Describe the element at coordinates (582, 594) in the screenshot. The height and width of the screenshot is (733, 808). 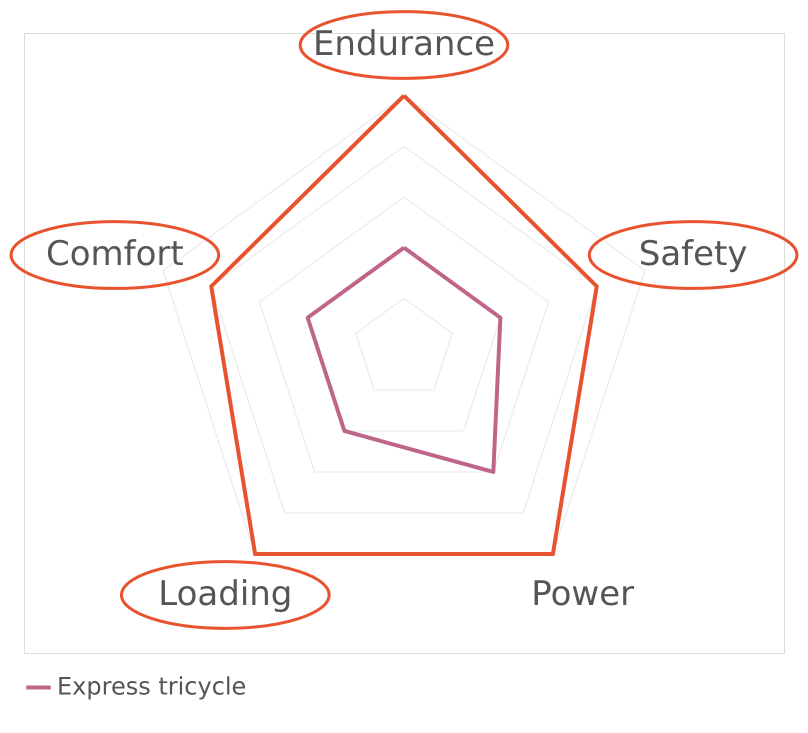
I see `spoke-label: Power` at that location.